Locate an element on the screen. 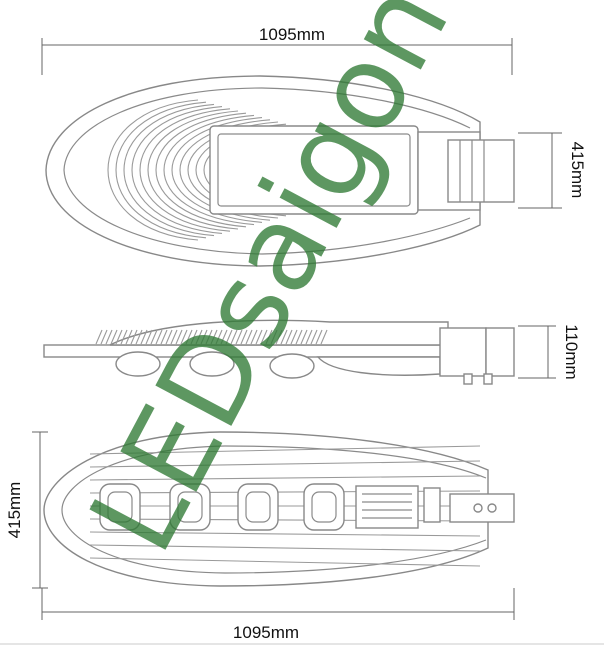 The height and width of the screenshot is (645, 604). bottom-divider is located at coordinates (302, 644).